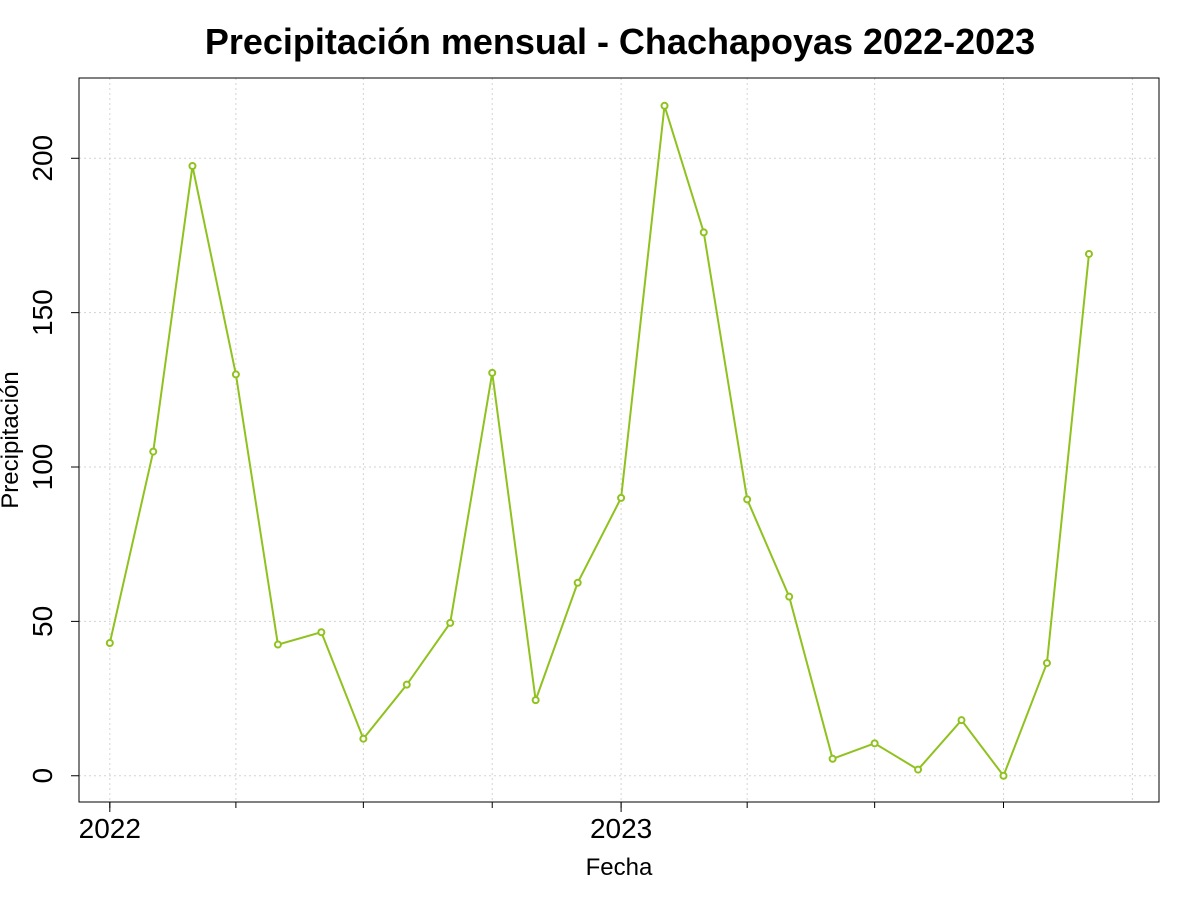  I want to click on y-axis: 0 50 100 150 200, so click(53, 459).